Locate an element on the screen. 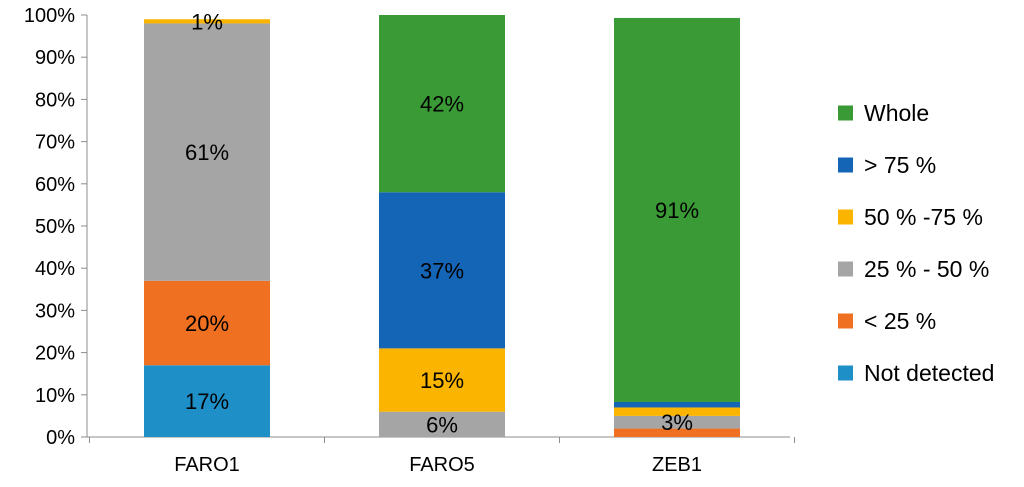 This screenshot has height=487, width=1024. data-label: 17% is located at coordinates (207, 401).